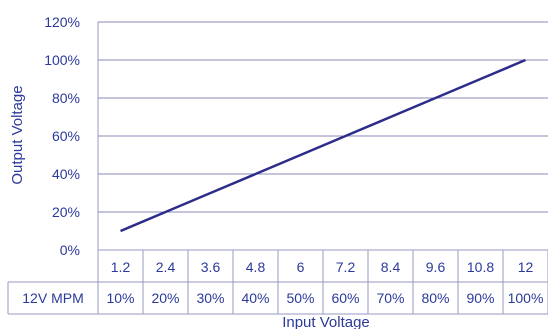 Image resolution: width=548 pixels, height=329 pixels. What do you see at coordinates (52, 298) in the screenshot?
I see `table-row-label: 12V MPM` at bounding box center [52, 298].